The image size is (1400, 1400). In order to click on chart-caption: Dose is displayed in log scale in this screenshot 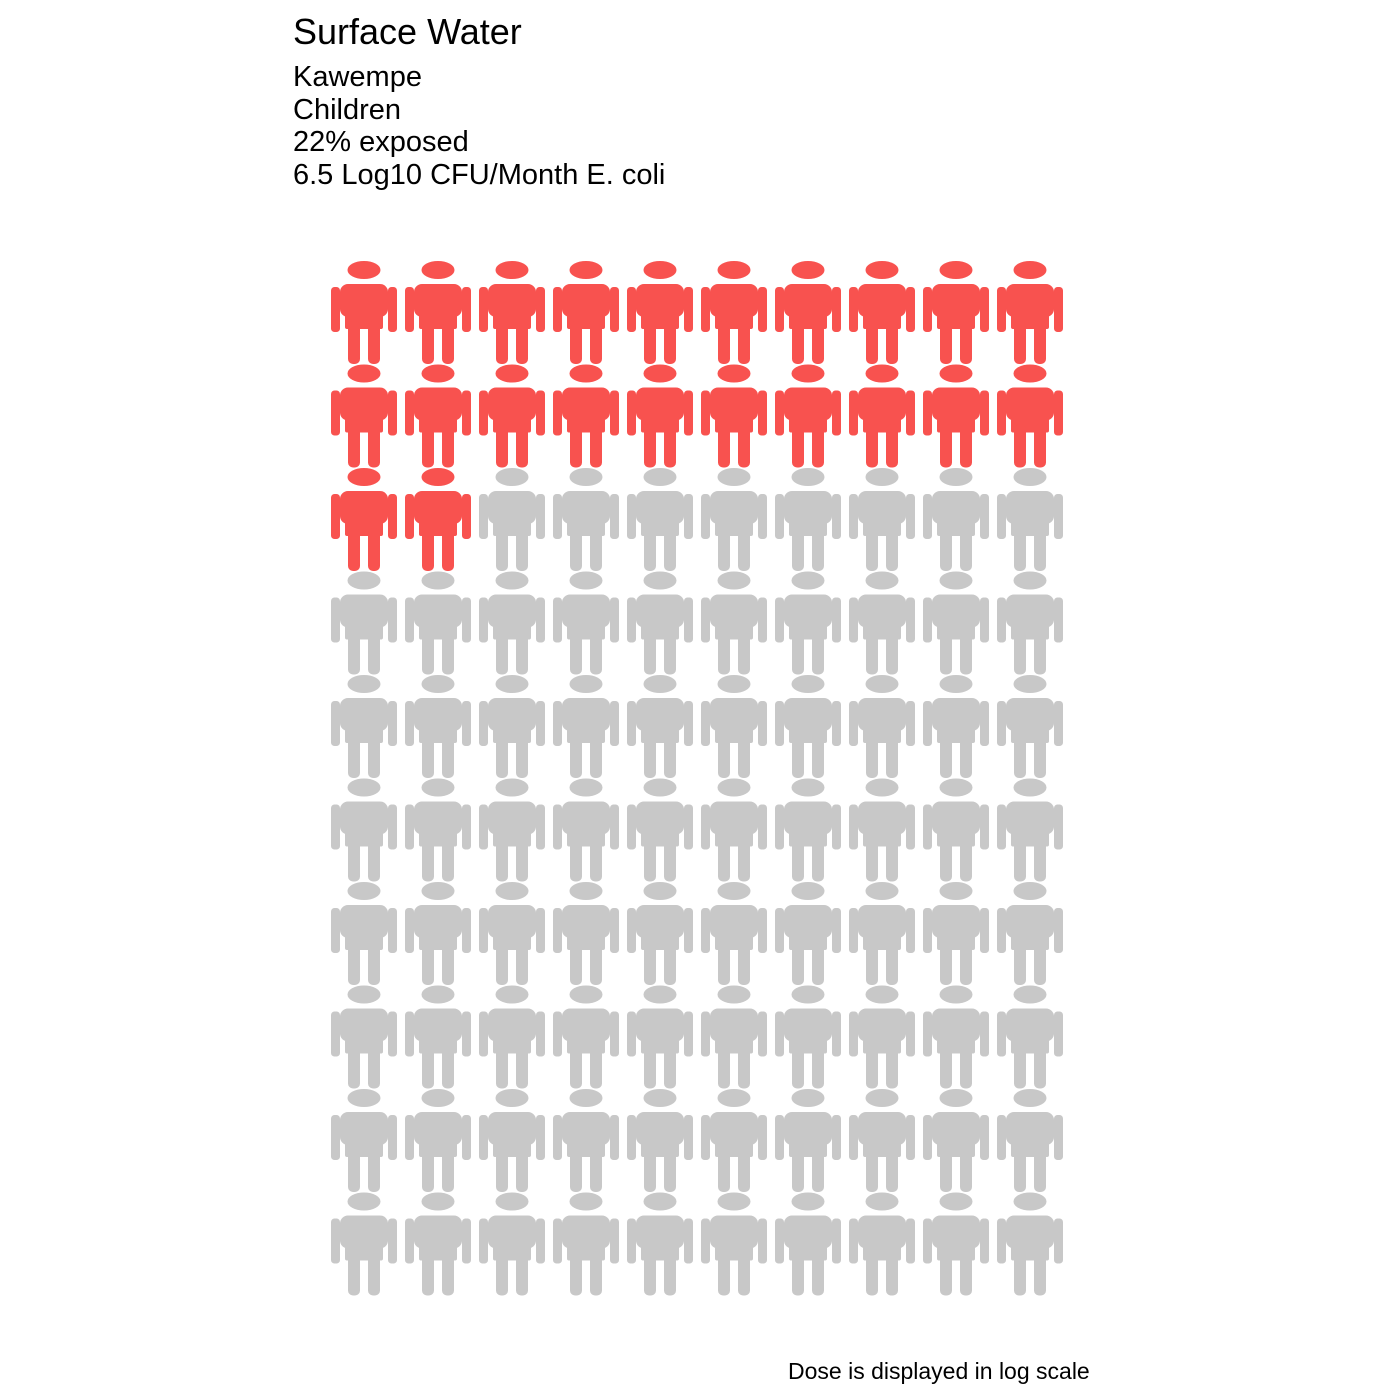, I will do `click(939, 1371)`.